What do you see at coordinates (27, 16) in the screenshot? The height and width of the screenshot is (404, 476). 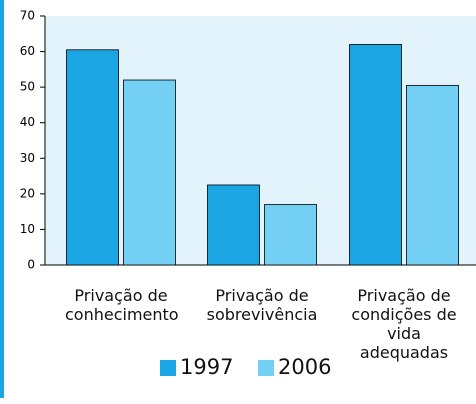 I see `y-tick-label: 70` at bounding box center [27, 16].